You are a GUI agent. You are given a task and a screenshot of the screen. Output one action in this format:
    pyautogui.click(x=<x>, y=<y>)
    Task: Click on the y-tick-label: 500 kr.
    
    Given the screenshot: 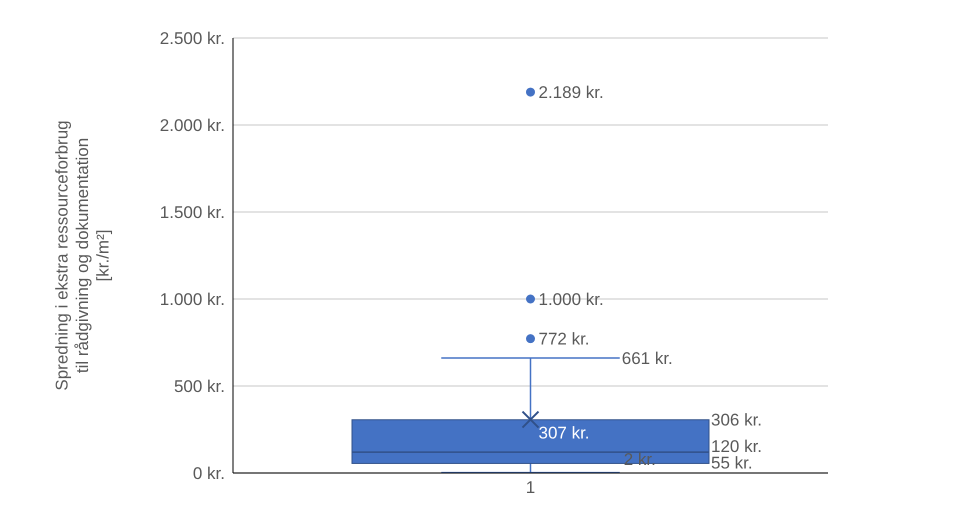 What is the action you would take?
    pyautogui.click(x=199, y=386)
    